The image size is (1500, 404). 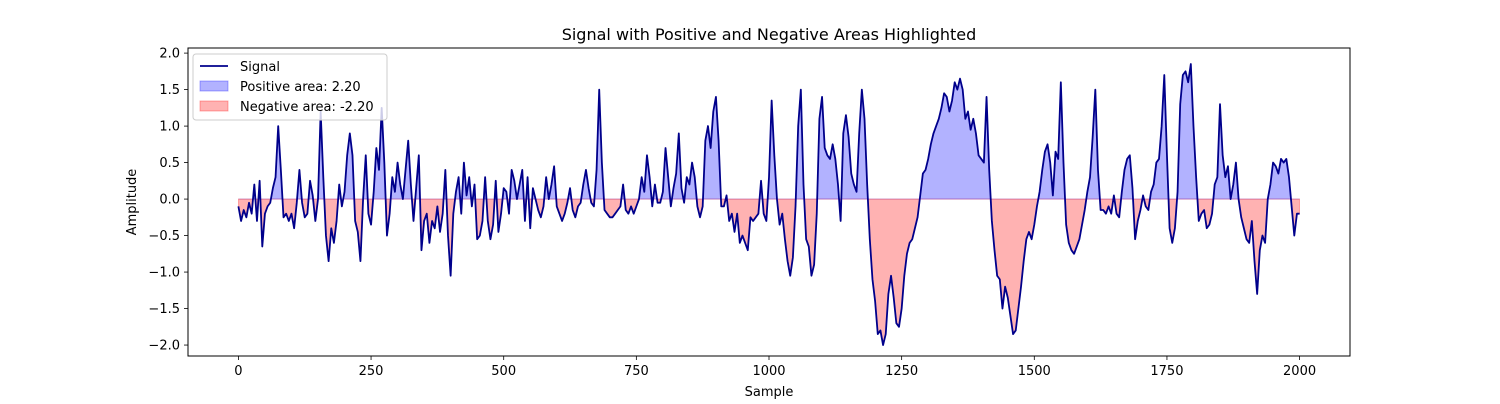 I want to click on y-tick-label: 0.0, so click(x=169, y=200).